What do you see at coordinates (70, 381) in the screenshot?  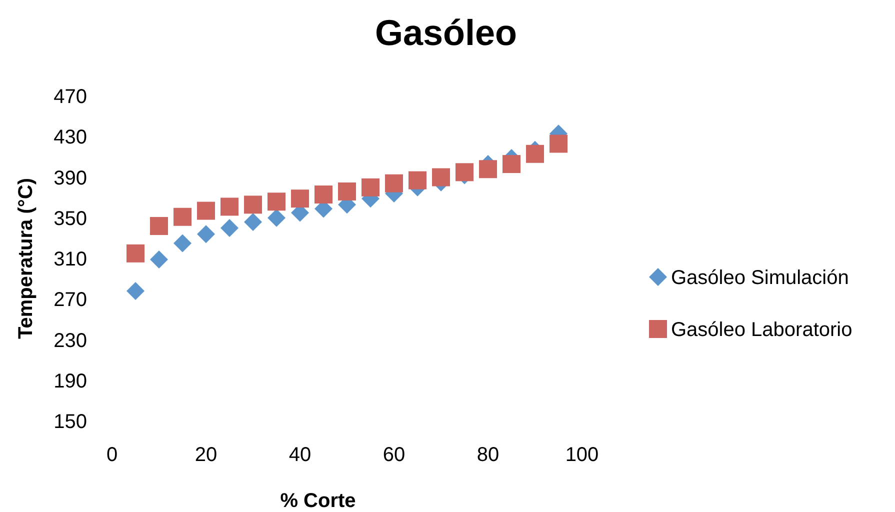 I see `y-tick-label: 190` at bounding box center [70, 381].